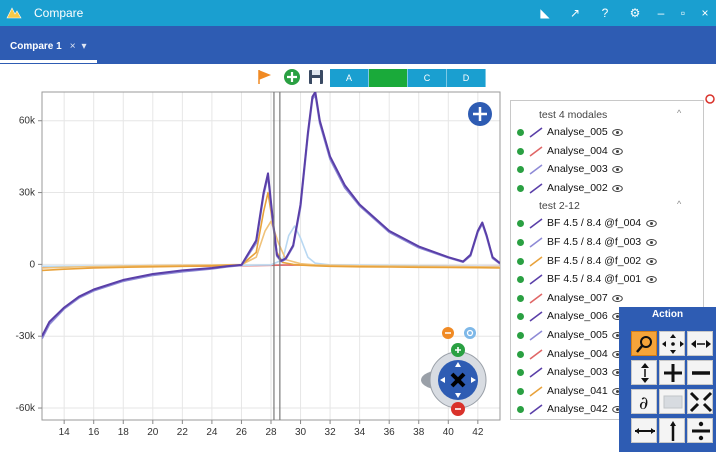 This screenshot has width=716, height=452. What do you see at coordinates (607, 317) in the screenshot?
I see `legend-item: Analyse_006` at bounding box center [607, 317].